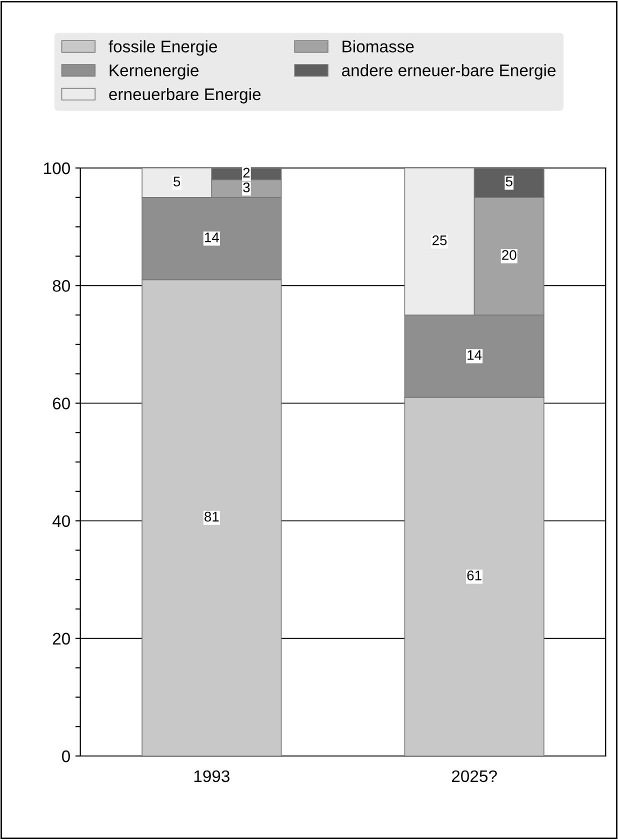  I want to click on y-tick-label: 80, so click(61, 286).